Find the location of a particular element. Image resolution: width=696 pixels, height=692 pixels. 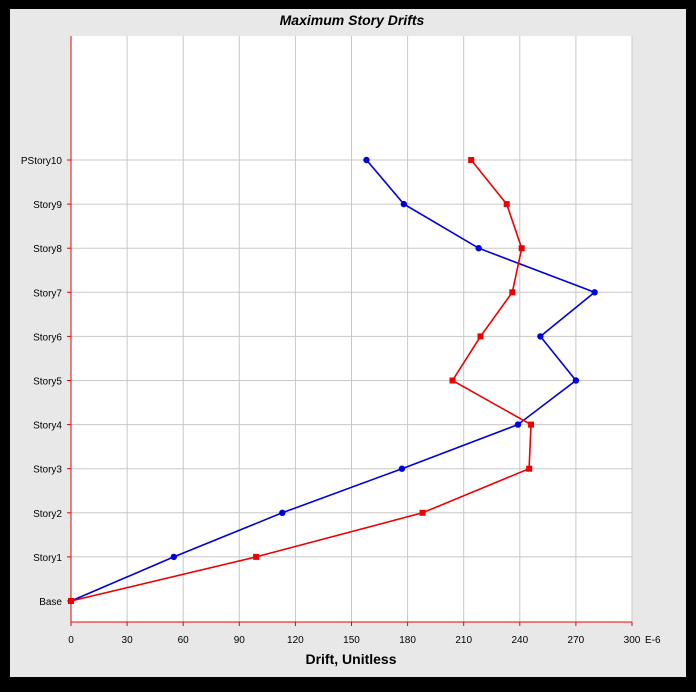

x-tick-label: 210 is located at coordinates (463, 640).